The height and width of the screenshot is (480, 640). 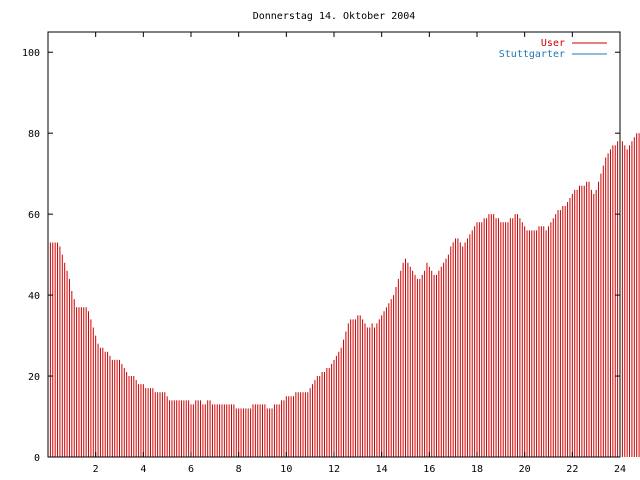 I want to click on y-tick-label: 60, so click(x=34, y=215).